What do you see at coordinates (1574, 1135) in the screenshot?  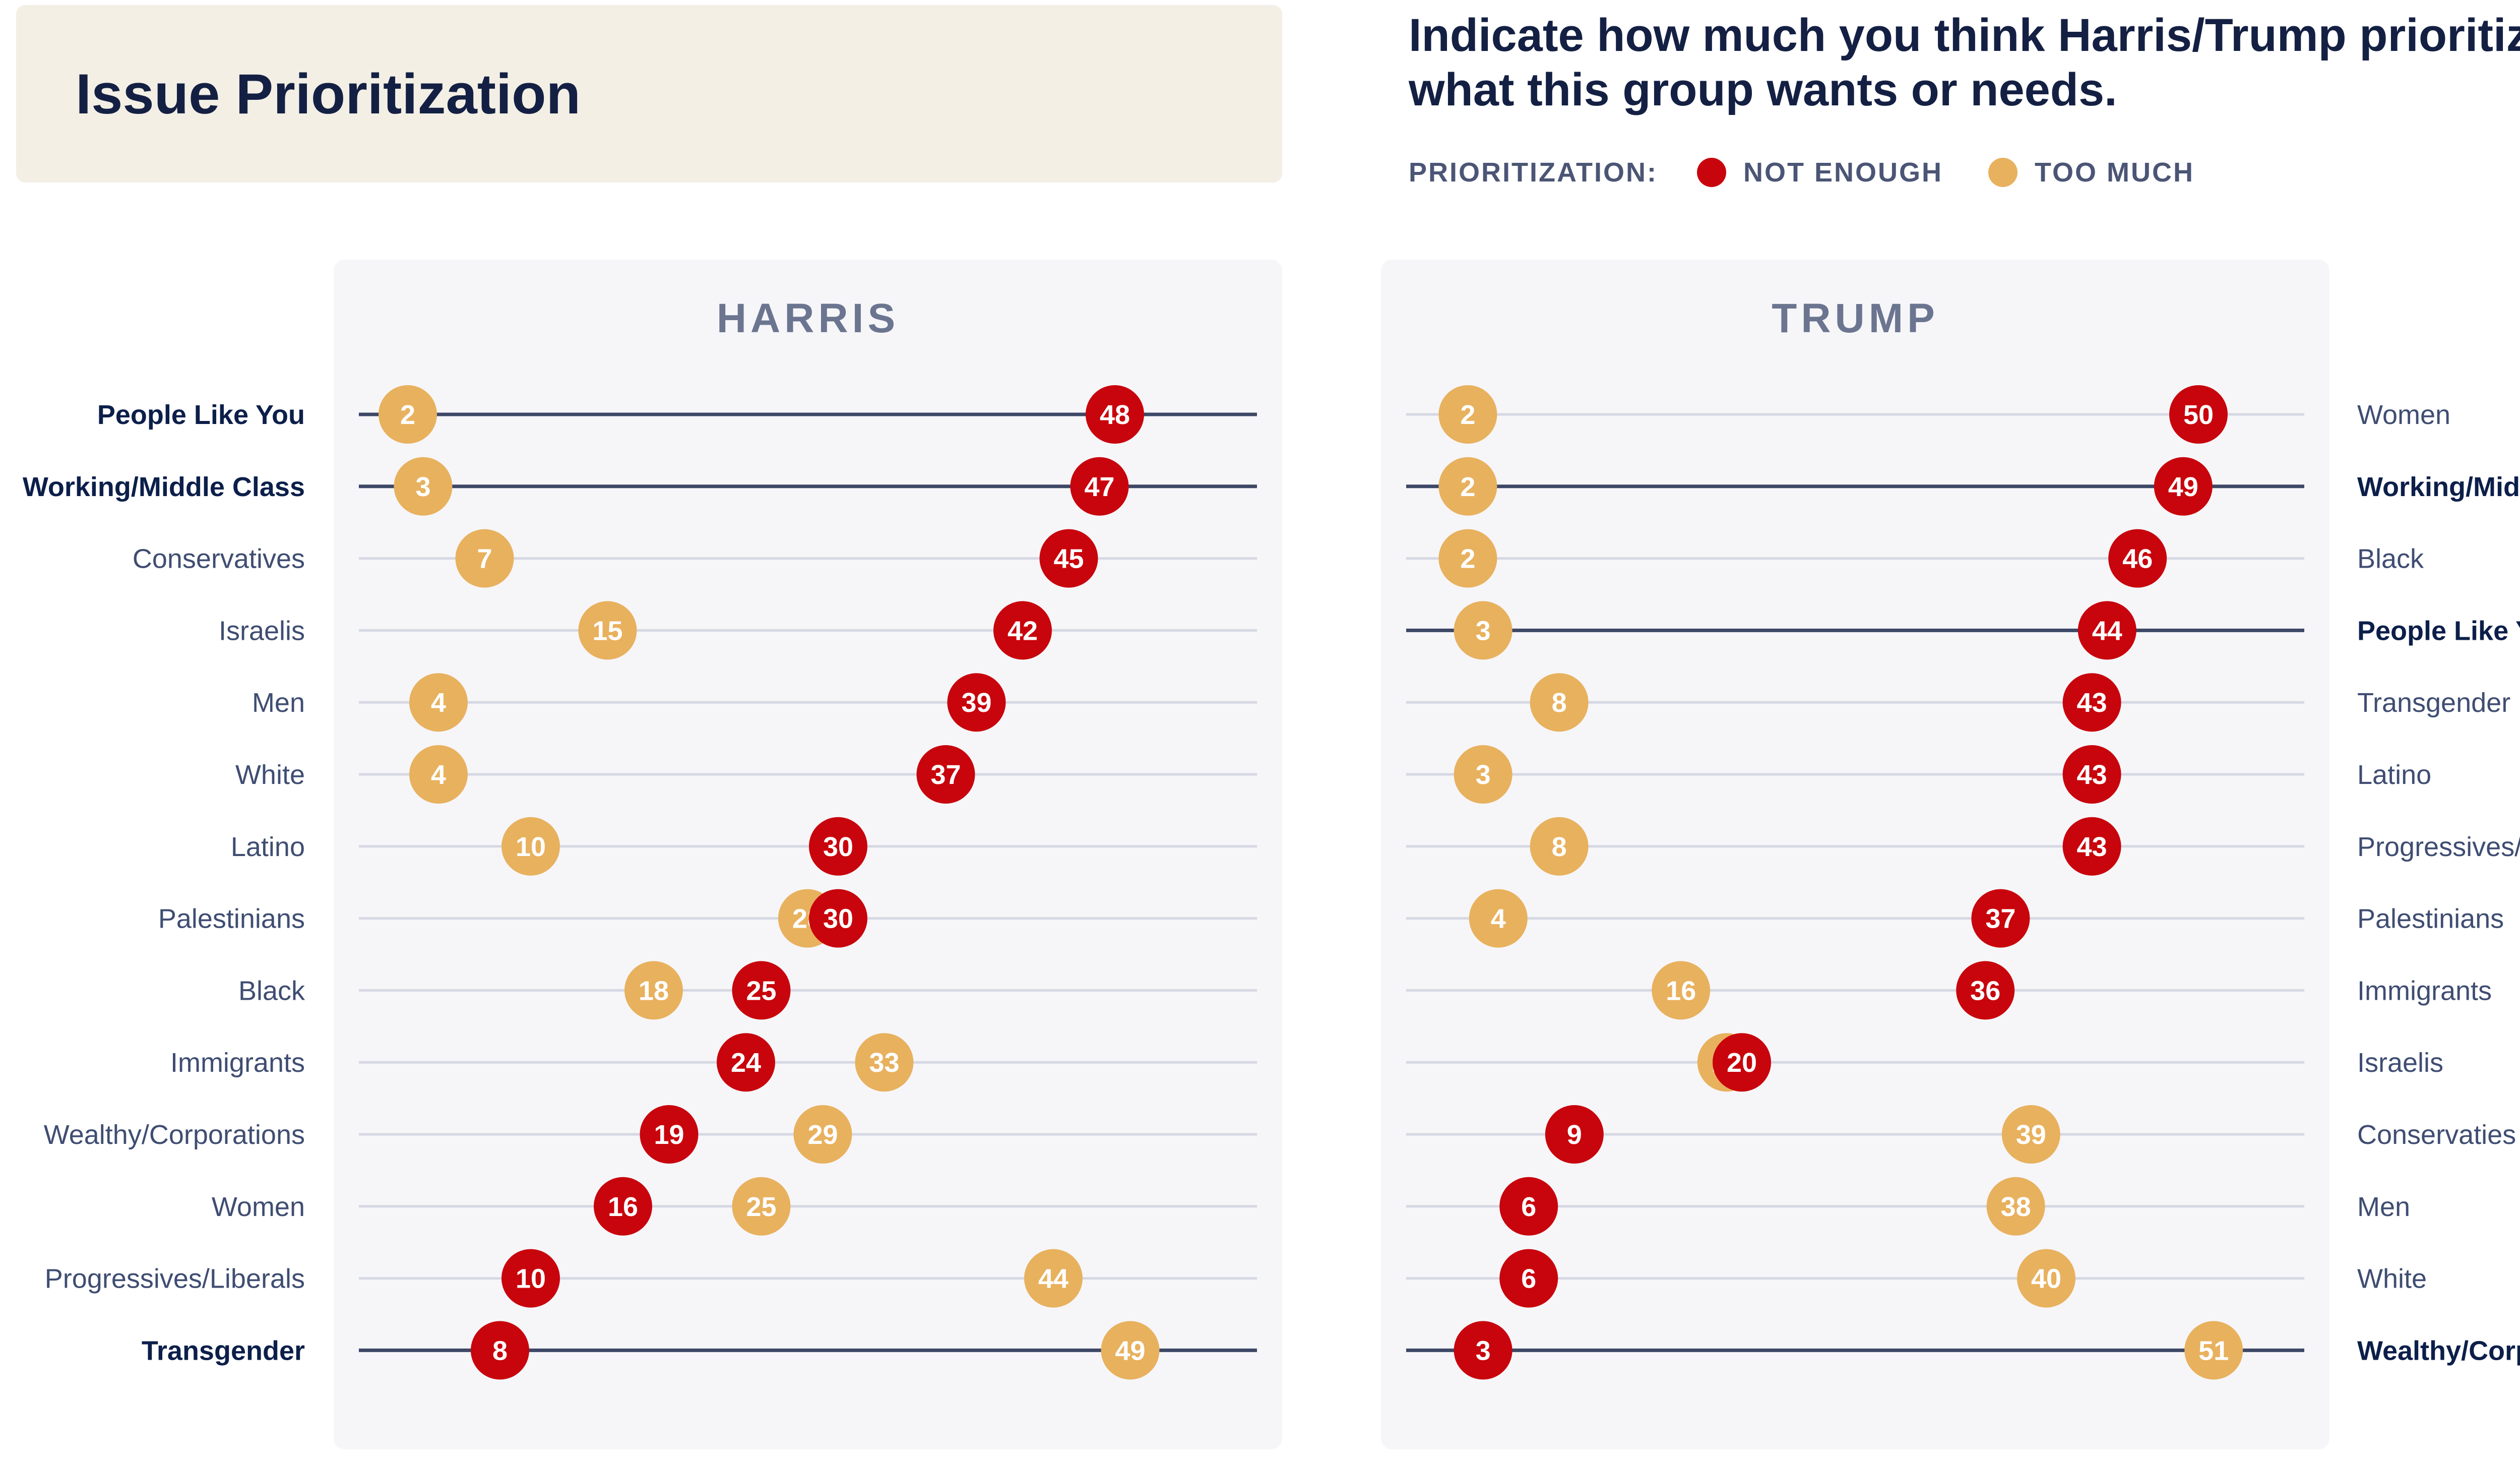 I see `data-label-not-enough: 9` at bounding box center [1574, 1135].